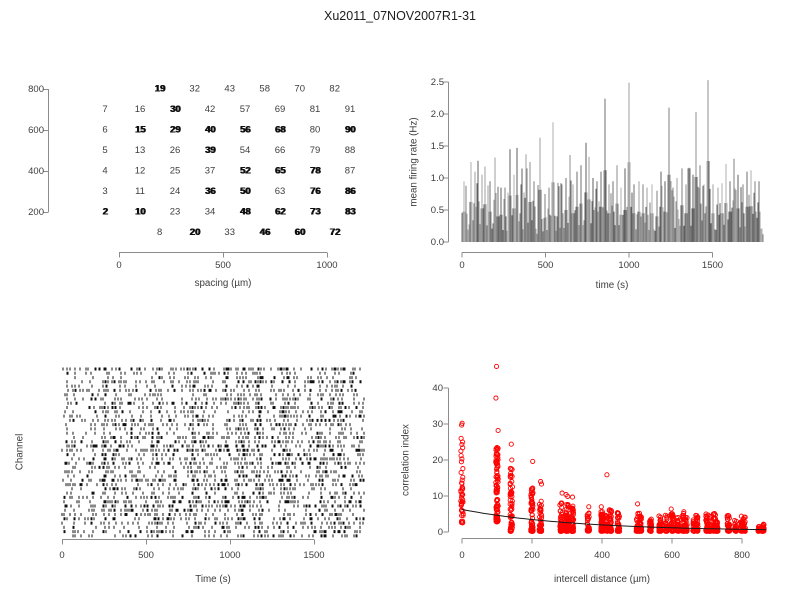 This screenshot has width=800, height=600. Describe the element at coordinates (280, 130) in the screenshot. I see `svg-text: 68` at that location.